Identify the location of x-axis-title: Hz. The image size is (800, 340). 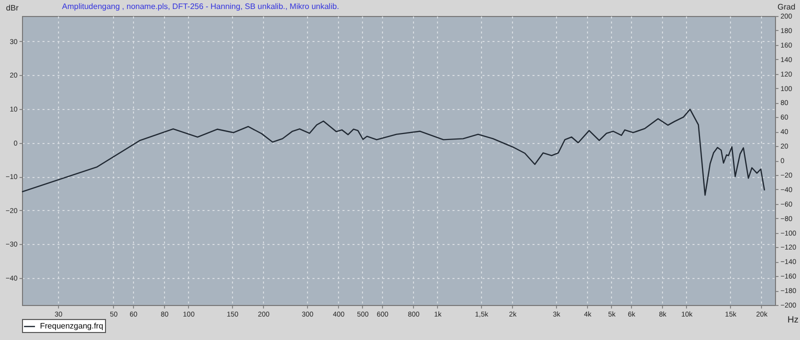
(793, 319).